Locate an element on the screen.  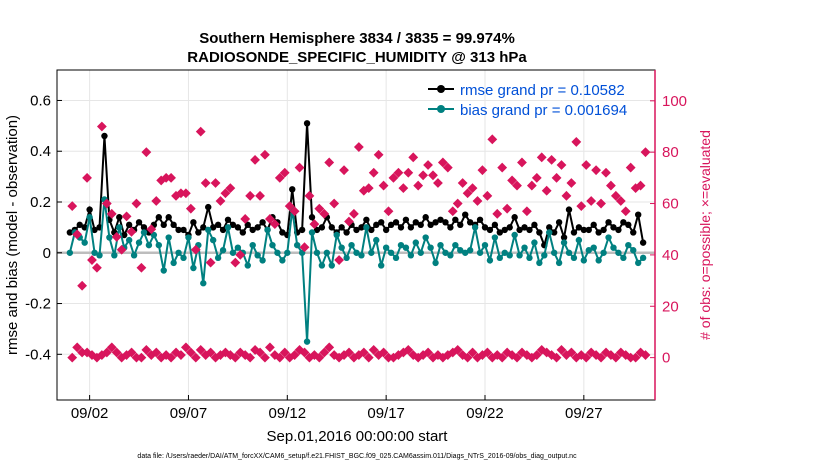
chart-subtitle: RADIOSONDE_SPECIFIC_HUMIDITY @ 313 hPa is located at coordinates (357, 57).